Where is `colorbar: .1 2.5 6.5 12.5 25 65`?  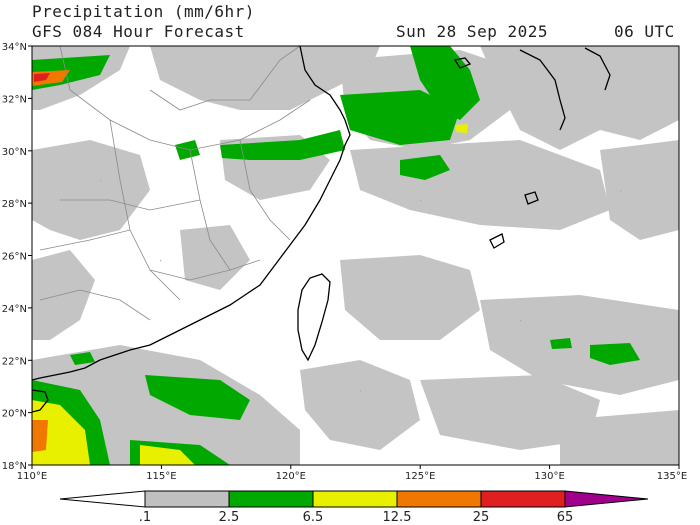 colorbar: .1 2.5 6.5 12.5 25 65 is located at coordinates (354, 507).